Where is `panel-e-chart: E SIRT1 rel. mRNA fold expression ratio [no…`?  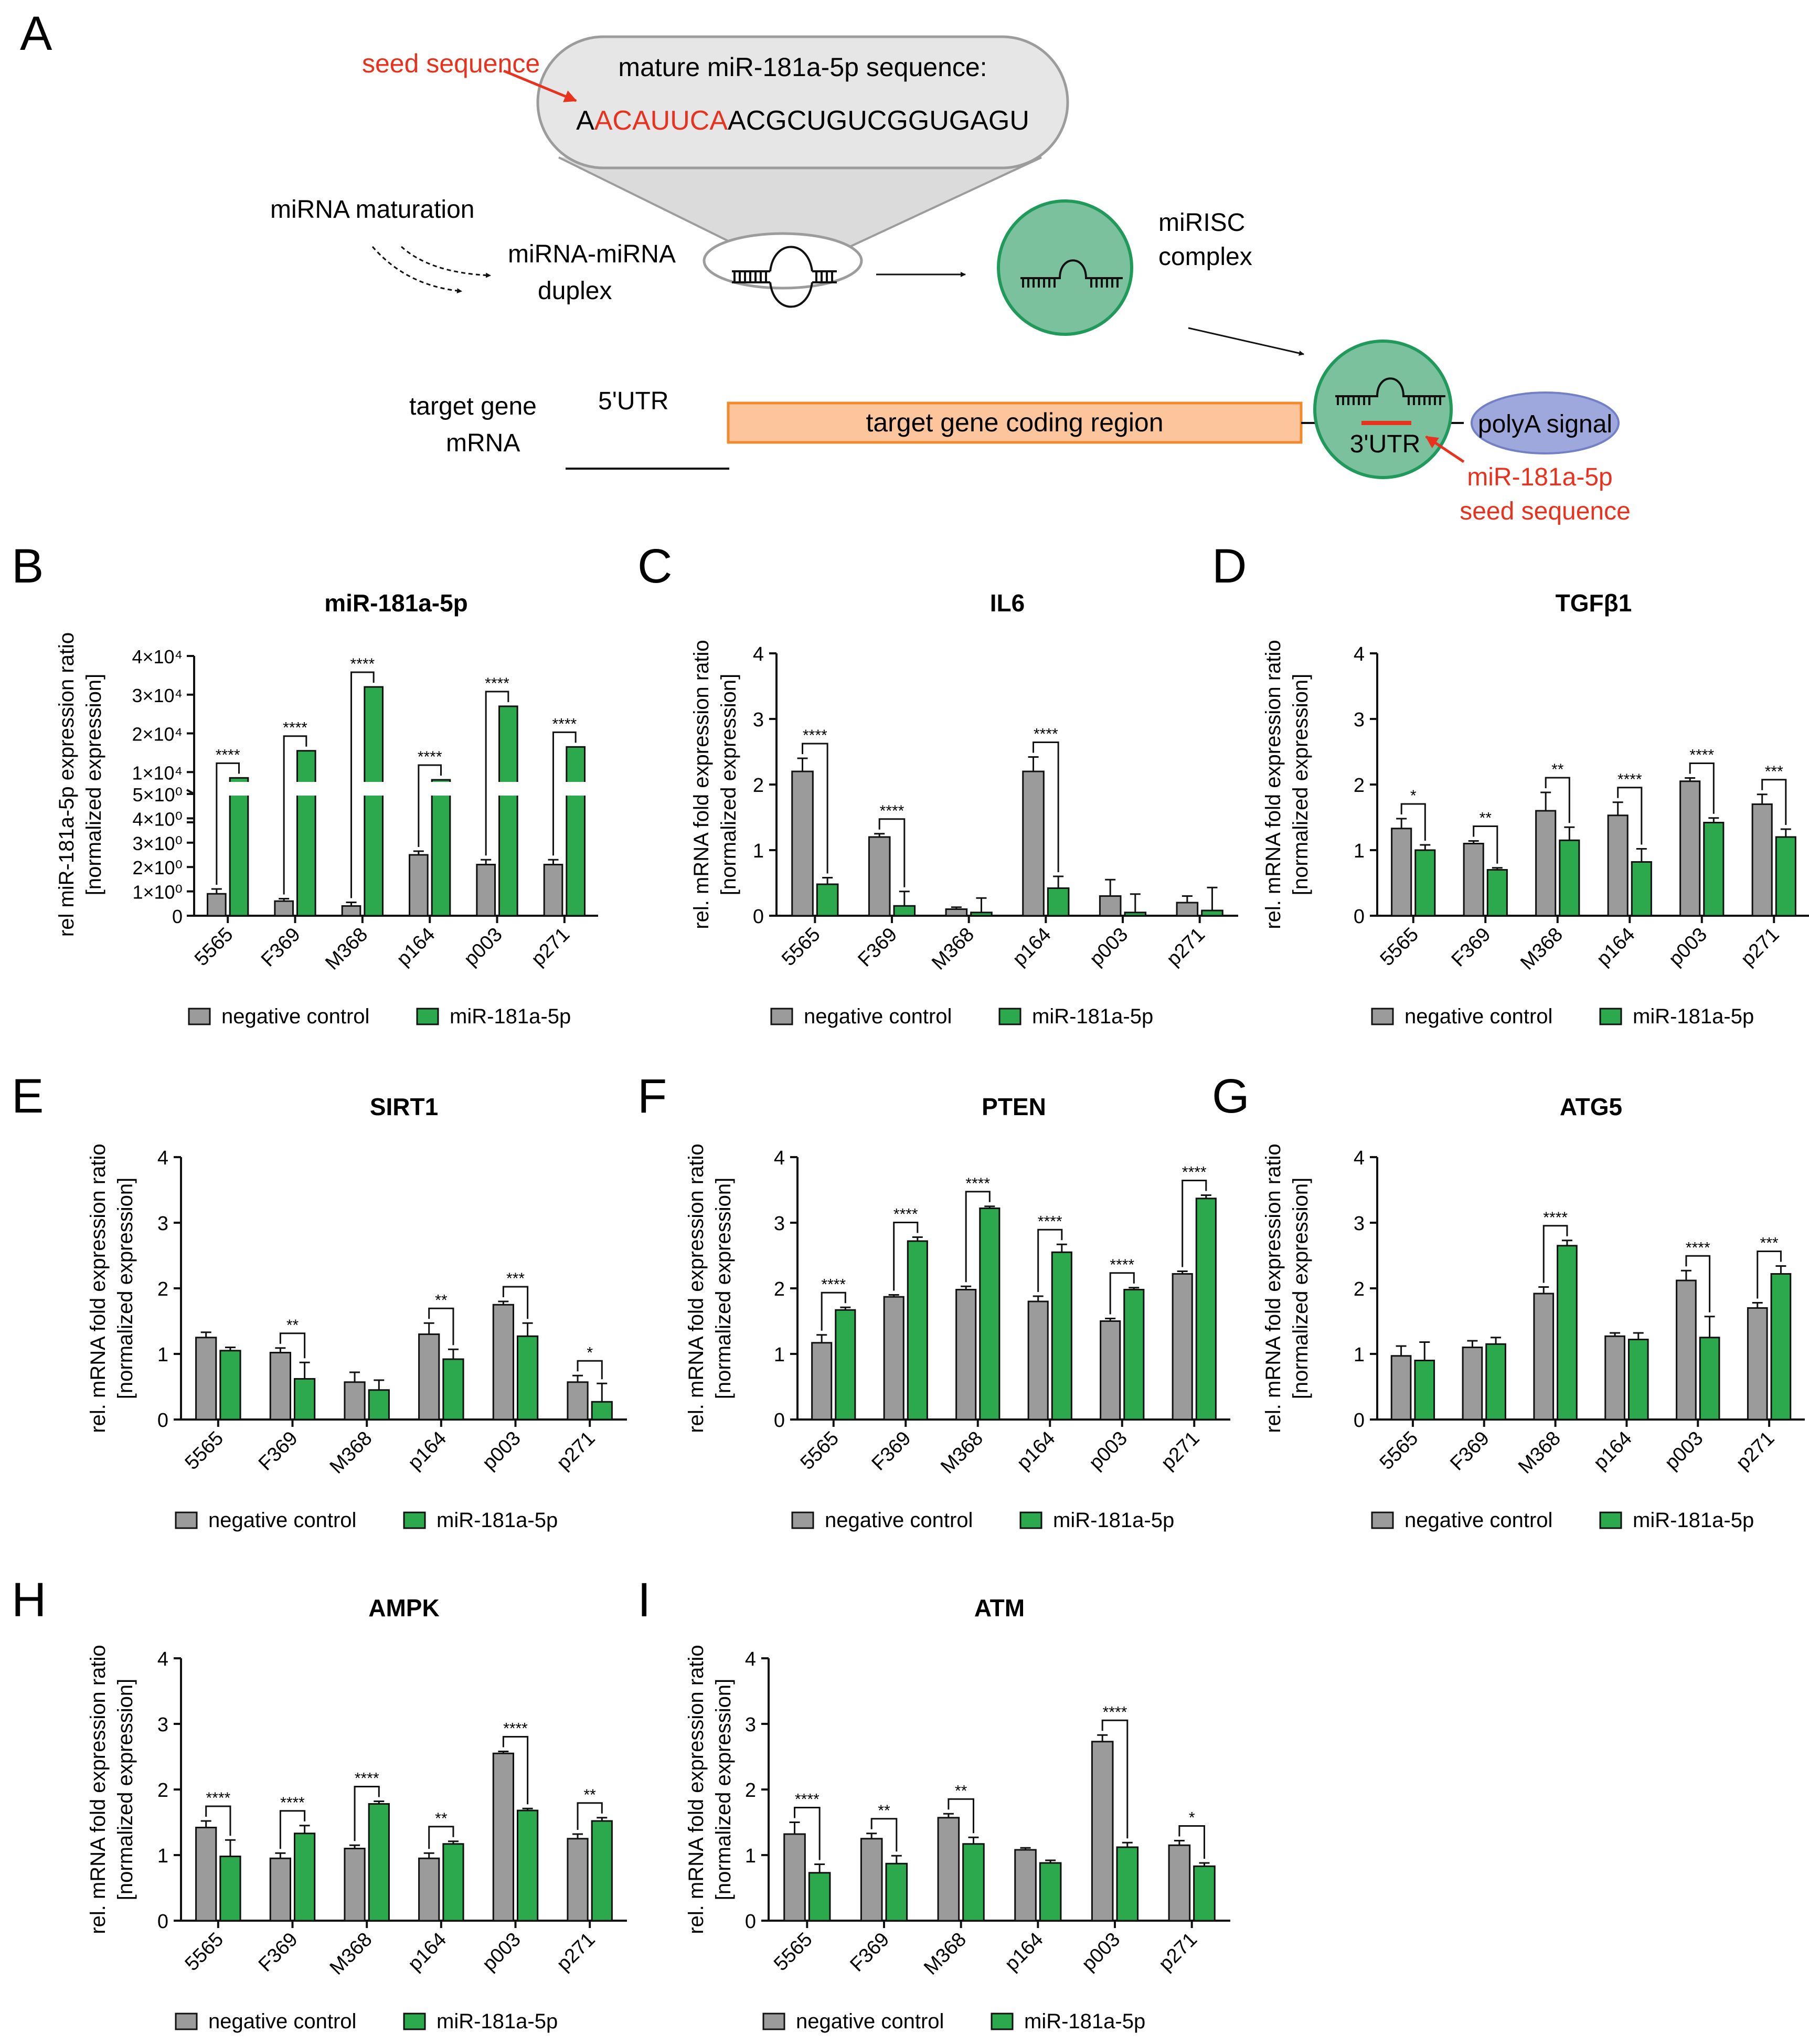
panel-e-chart: E SIRT1 rel. mRNA fold expression ratio [no… is located at coordinates (319, 1301).